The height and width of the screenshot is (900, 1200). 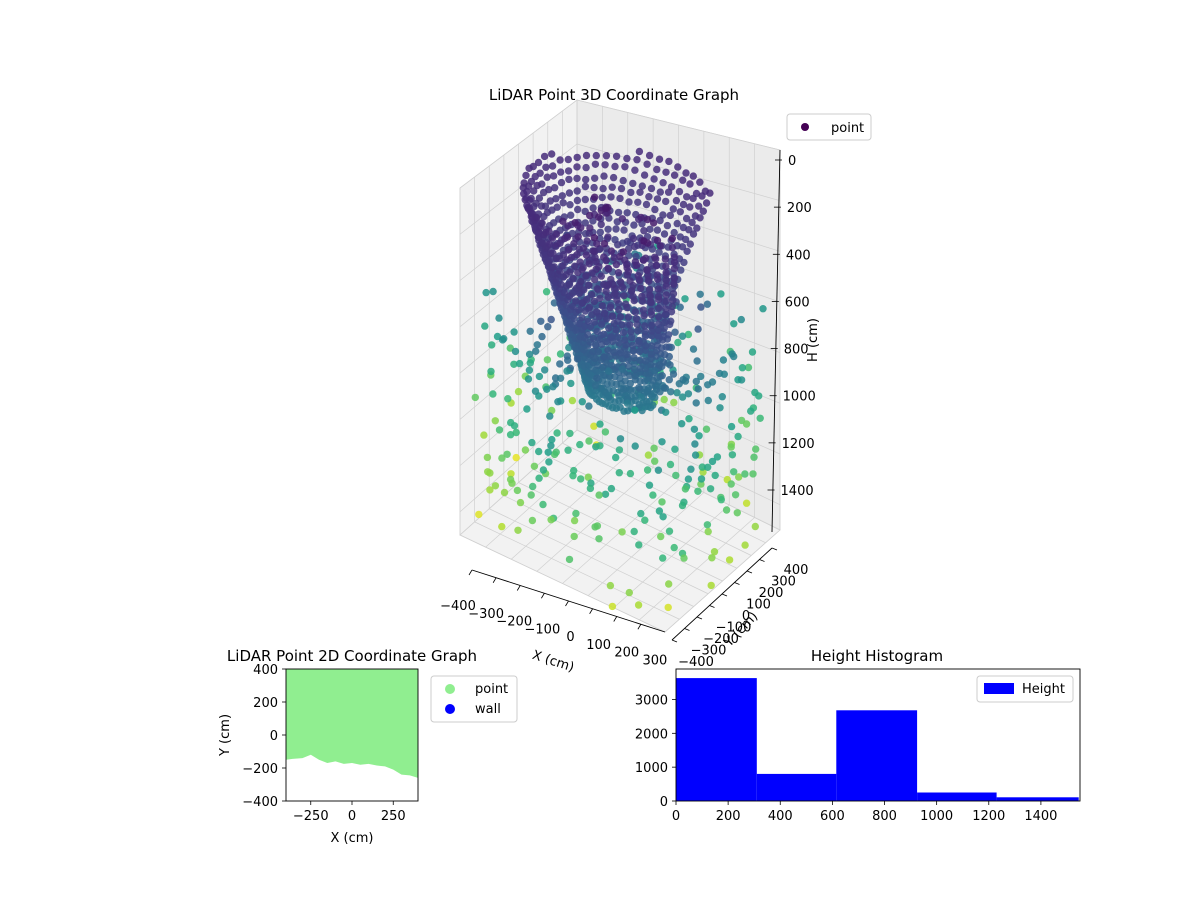 I want to click on histogram-ticks: 0 200 400 600 800 1000 1200 1400 0 1000 2000 3000, so click(x=846, y=758).